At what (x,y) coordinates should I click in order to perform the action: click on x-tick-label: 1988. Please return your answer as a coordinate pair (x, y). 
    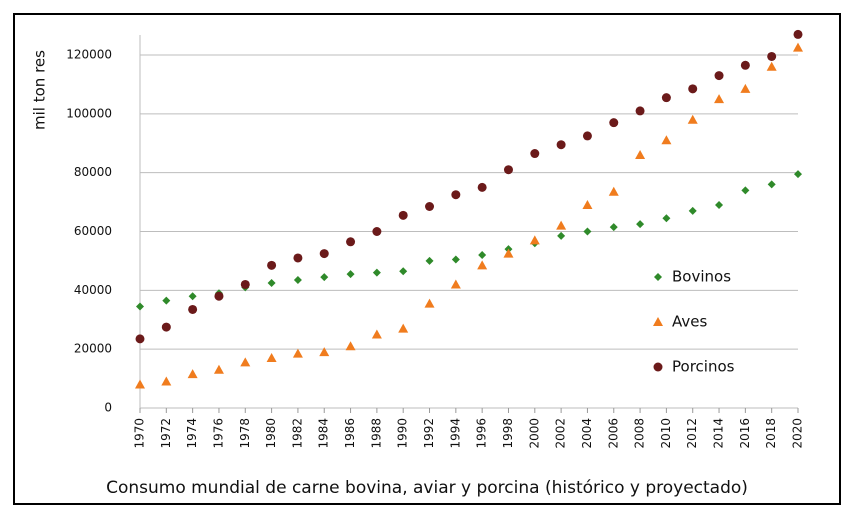
    Looking at the image, I should click on (376, 433).